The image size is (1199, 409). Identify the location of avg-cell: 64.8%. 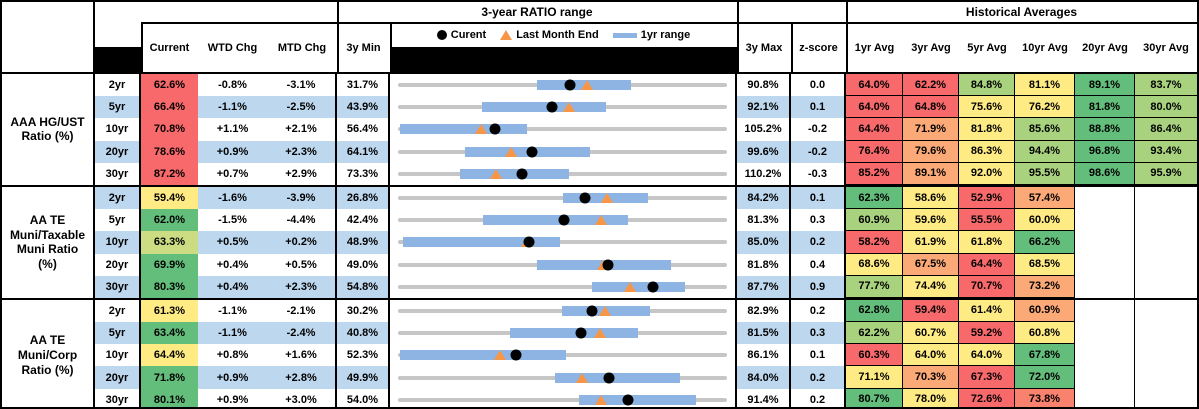
(931, 107).